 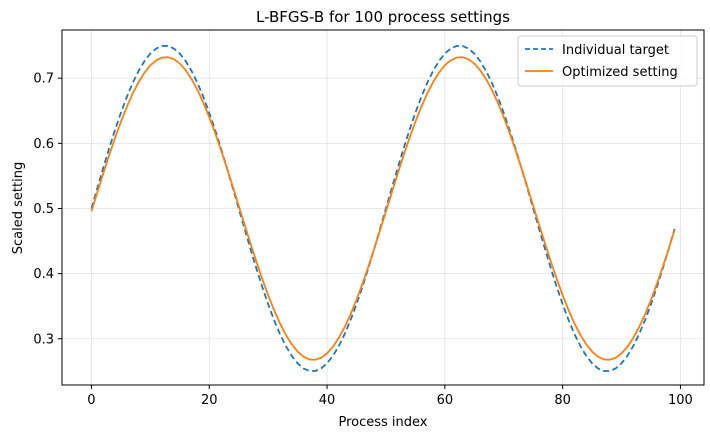 I want to click on y-tick-label: 0.4, so click(x=43, y=274).